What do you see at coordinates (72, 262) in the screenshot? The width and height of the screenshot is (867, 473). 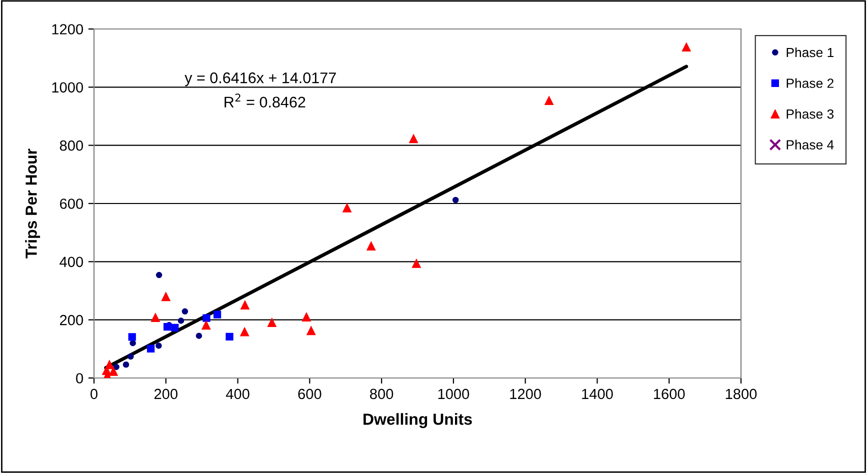 I see `y-tick-label: 400` at bounding box center [72, 262].